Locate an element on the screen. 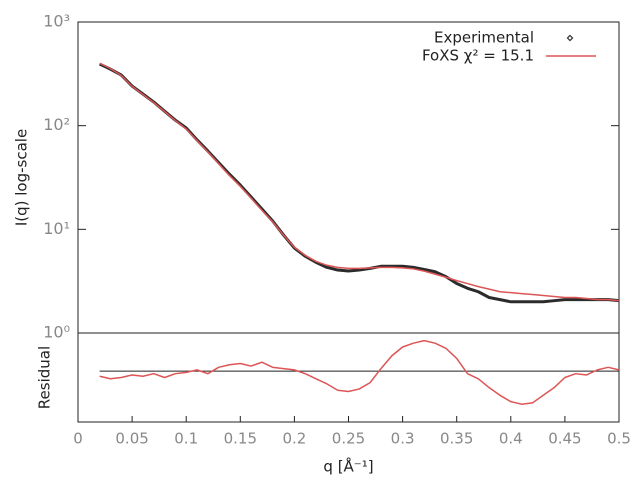 This screenshot has width=640, height=480. y-axis-label: Residual is located at coordinates (45, 377).